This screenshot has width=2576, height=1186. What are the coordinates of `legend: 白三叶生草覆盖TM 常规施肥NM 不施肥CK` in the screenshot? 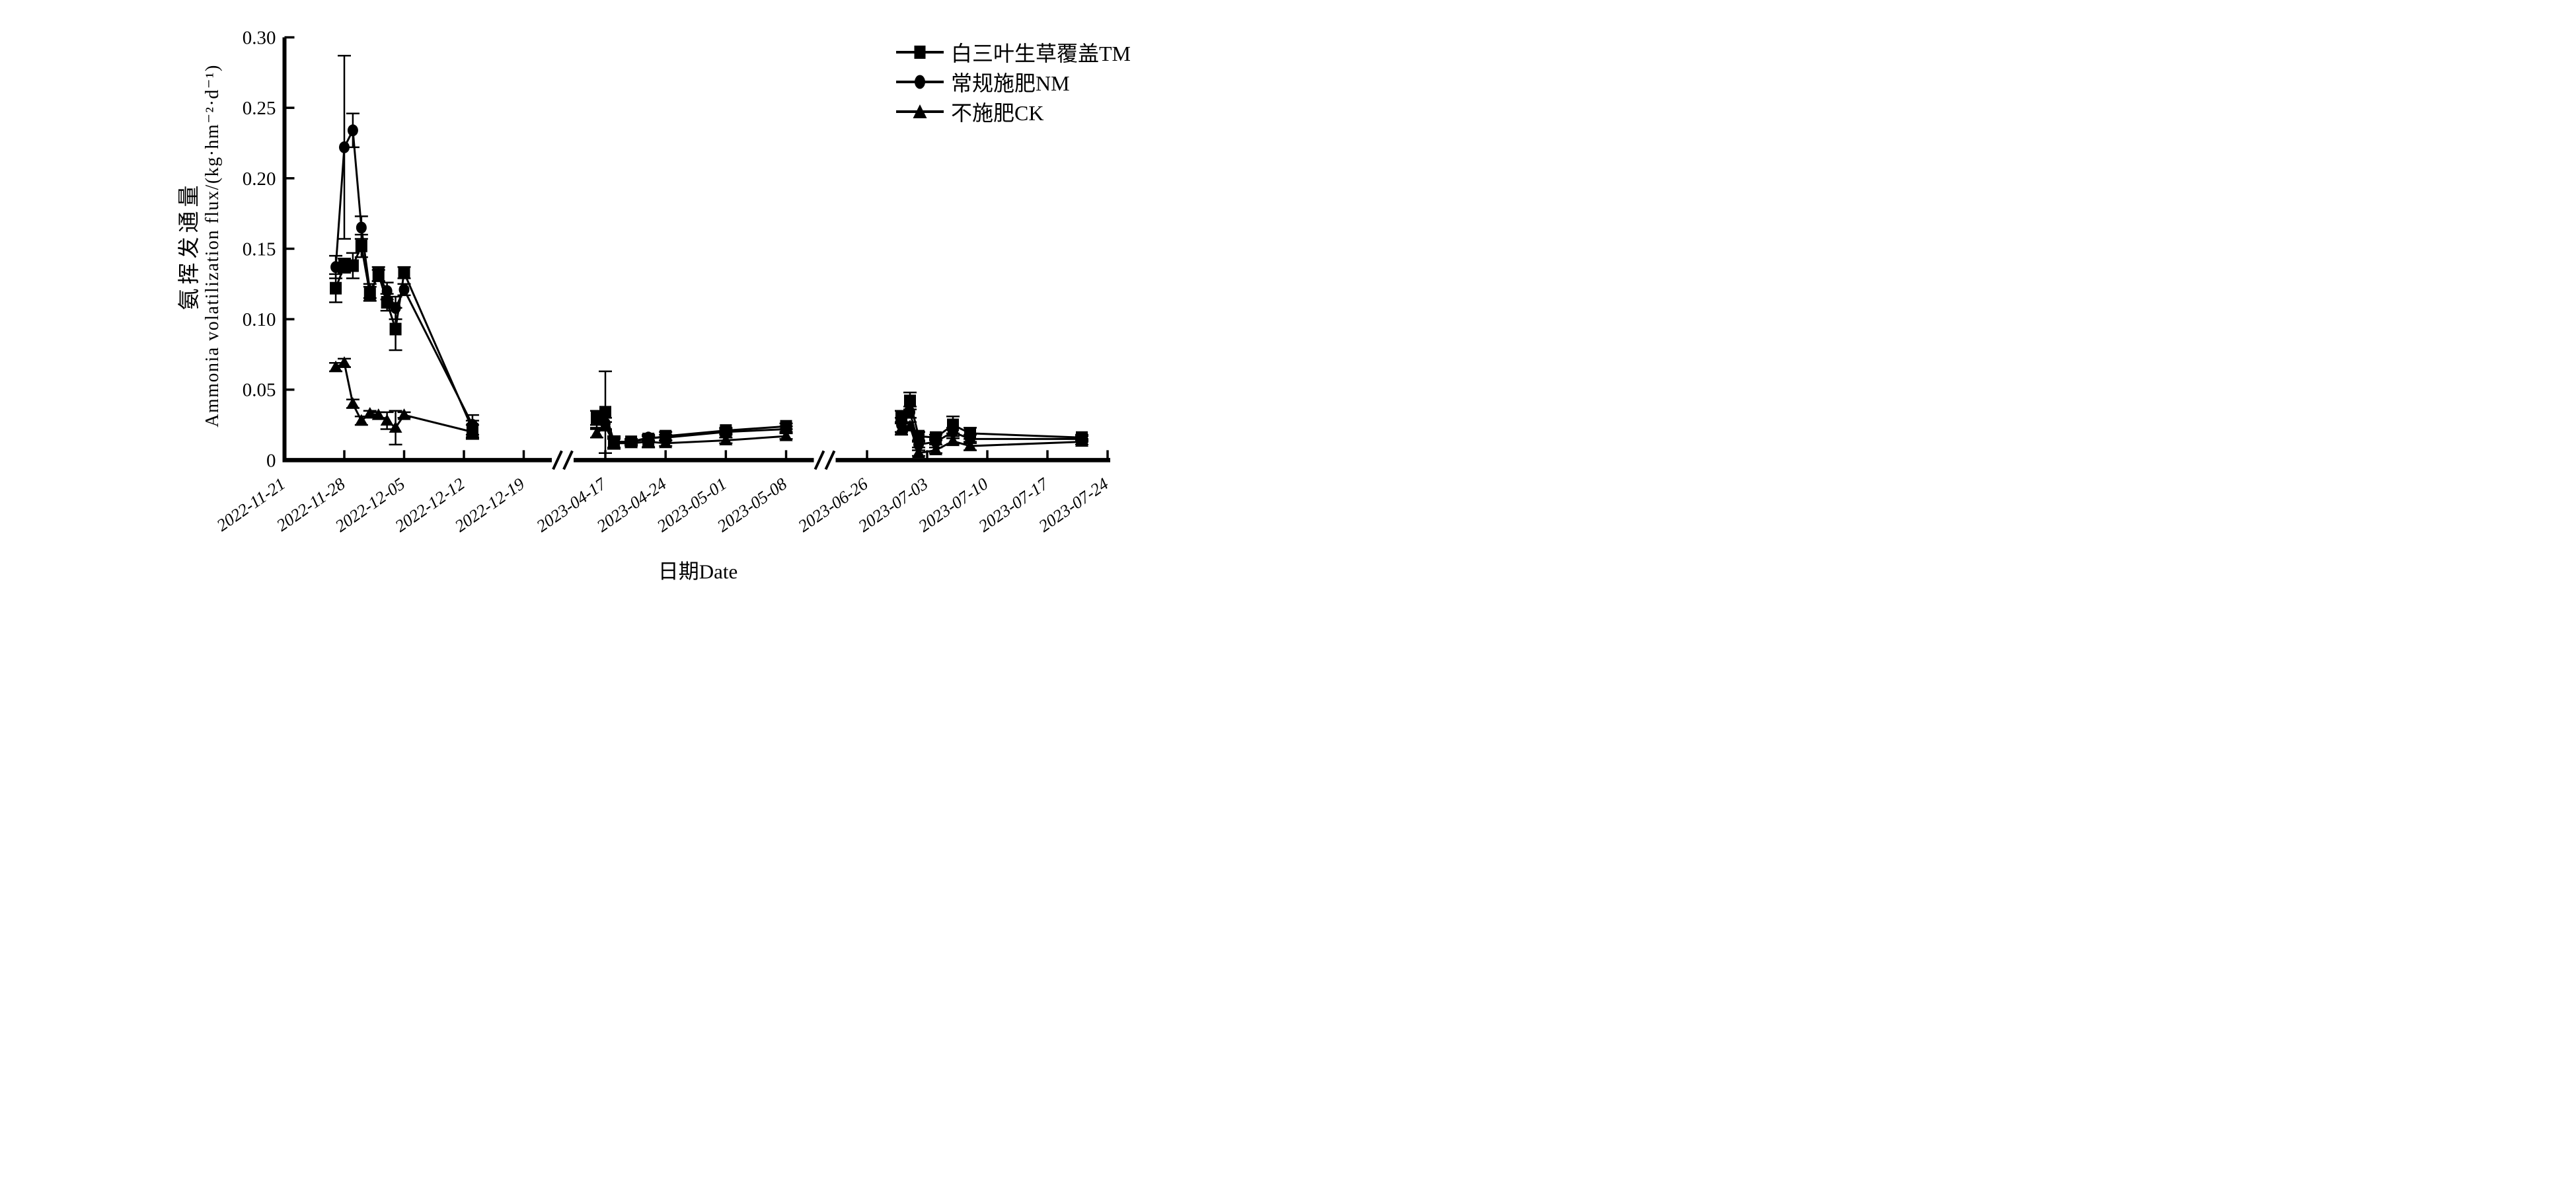 It's located at (1014, 81).